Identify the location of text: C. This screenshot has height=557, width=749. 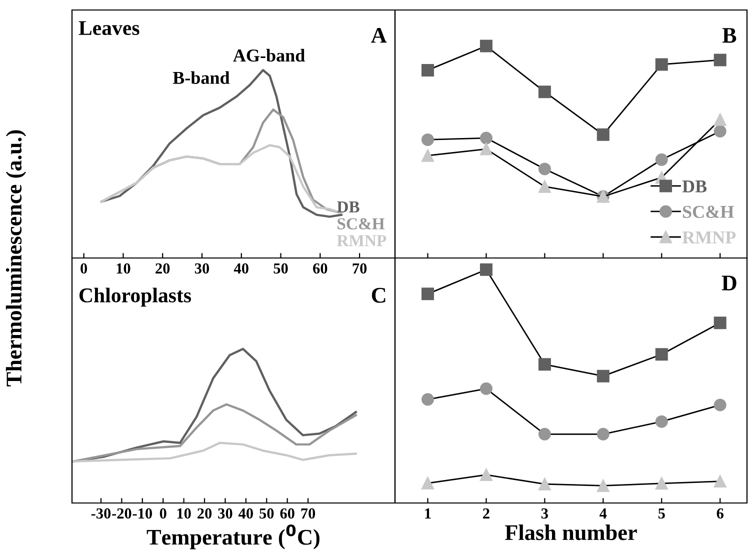
(379, 295).